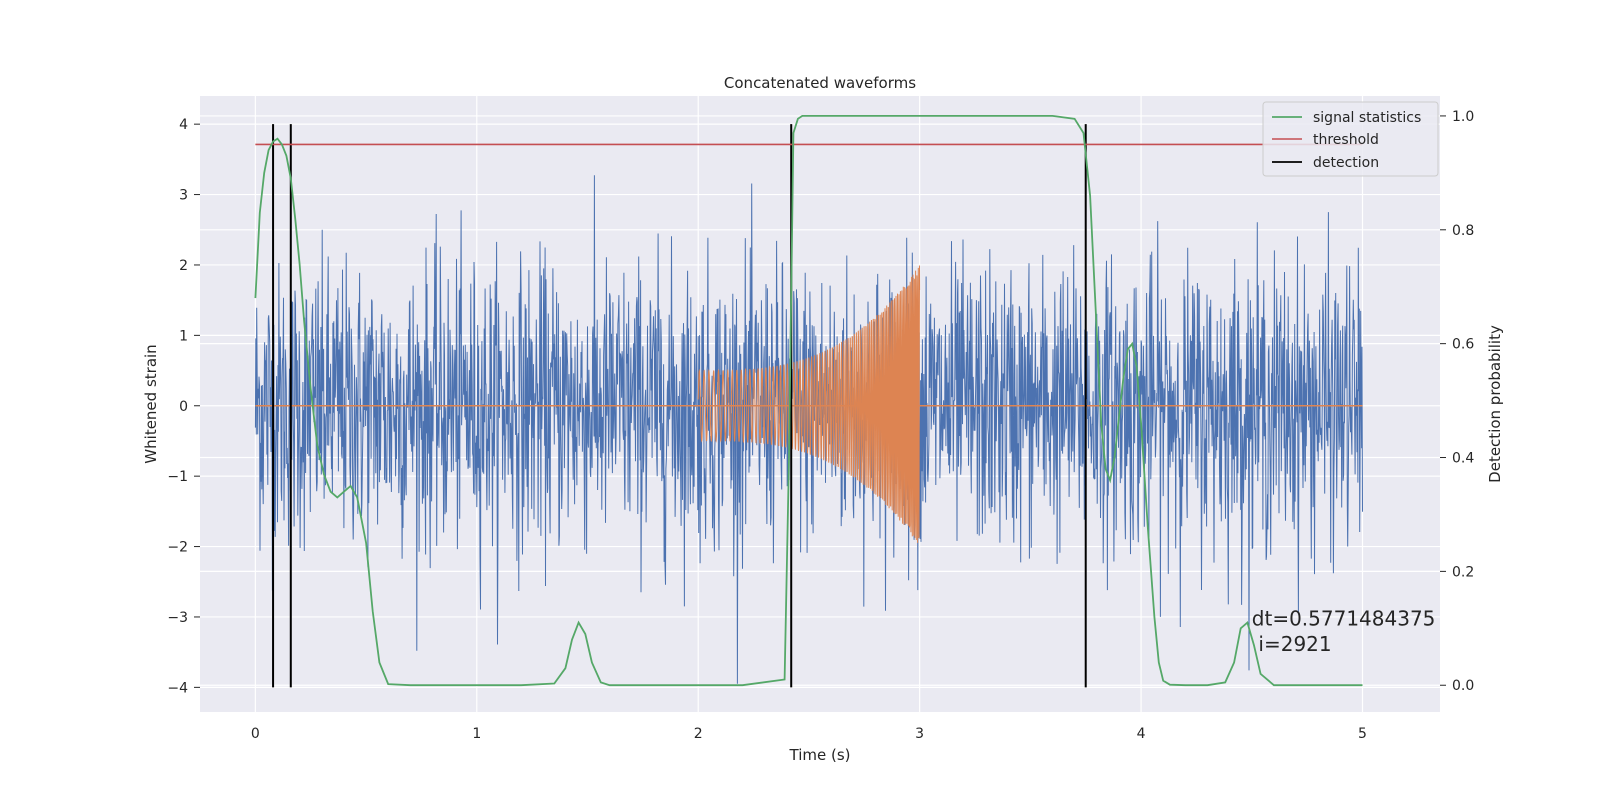 This screenshot has height=800, width=1600. I want to click on y-tick-label: 4, so click(183, 125).